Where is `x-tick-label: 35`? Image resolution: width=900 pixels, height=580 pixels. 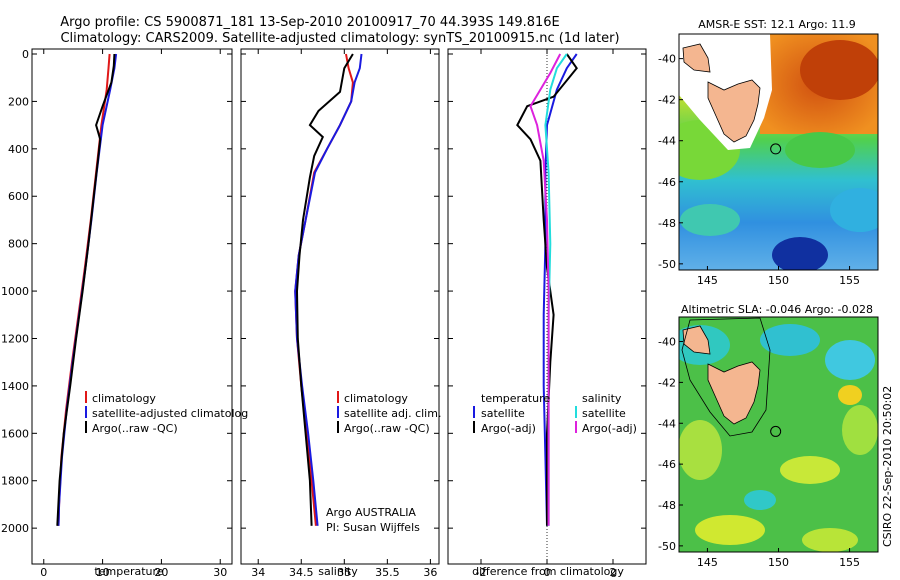 x-tick-label: 35 is located at coordinates (344, 572).